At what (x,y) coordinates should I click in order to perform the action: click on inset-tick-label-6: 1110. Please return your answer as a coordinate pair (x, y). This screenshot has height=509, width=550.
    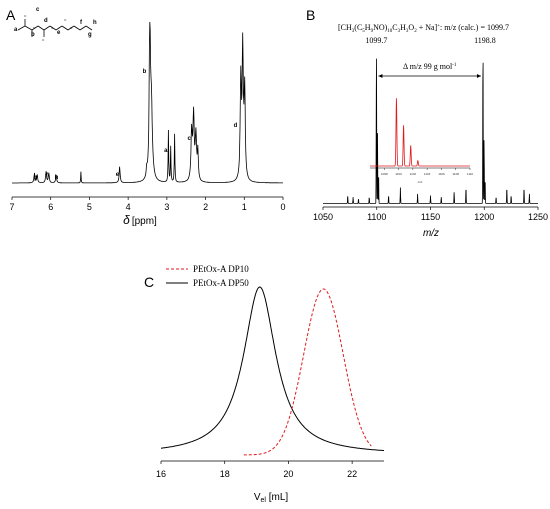
    Looking at the image, I should click on (470, 174).